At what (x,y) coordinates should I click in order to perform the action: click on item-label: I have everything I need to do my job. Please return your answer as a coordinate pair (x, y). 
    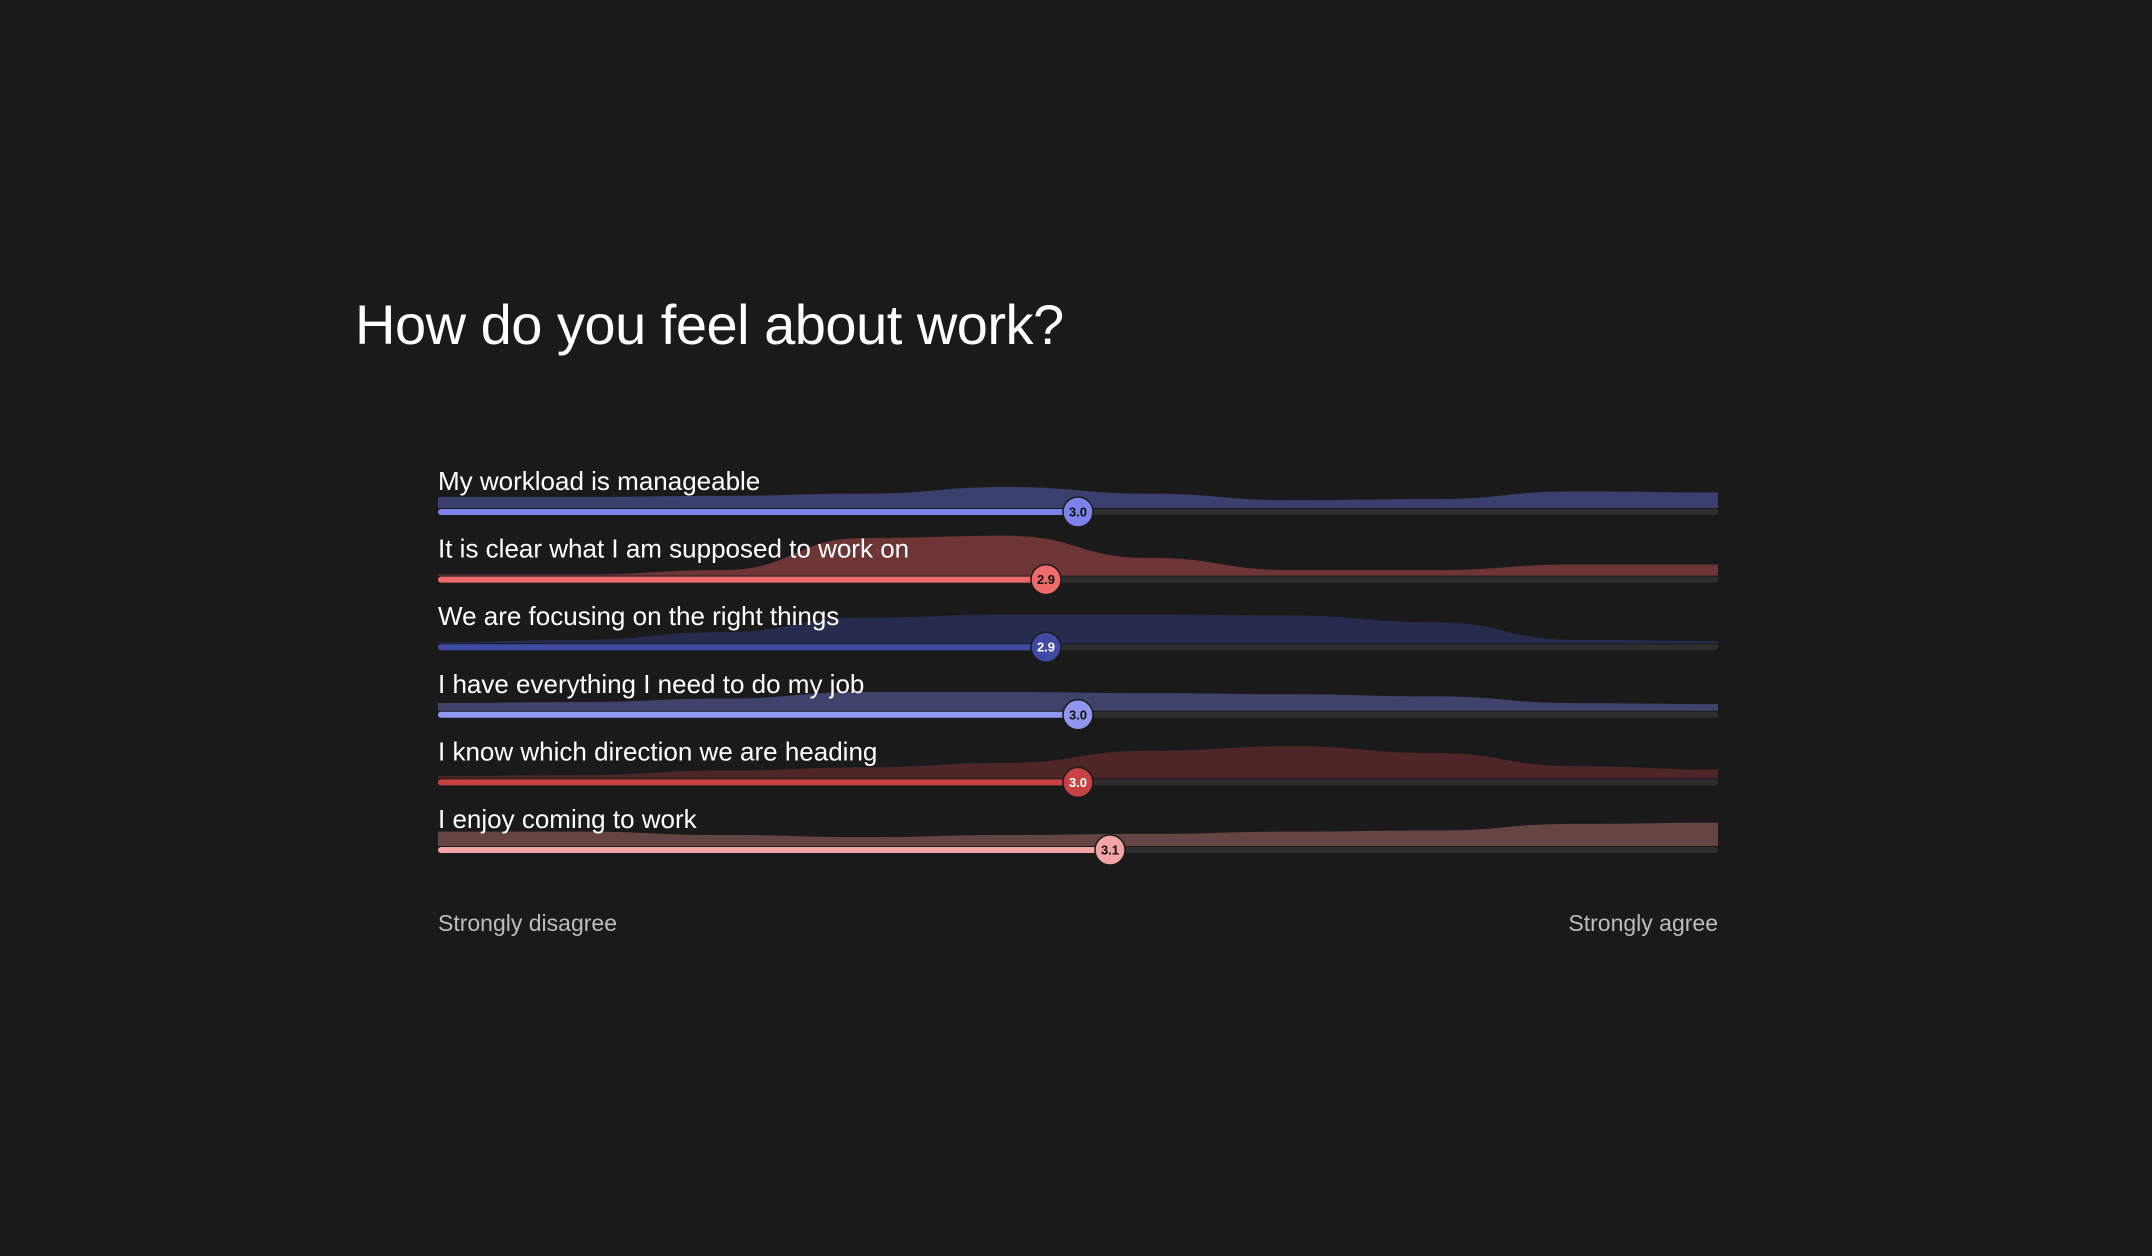
    Looking at the image, I should click on (651, 684).